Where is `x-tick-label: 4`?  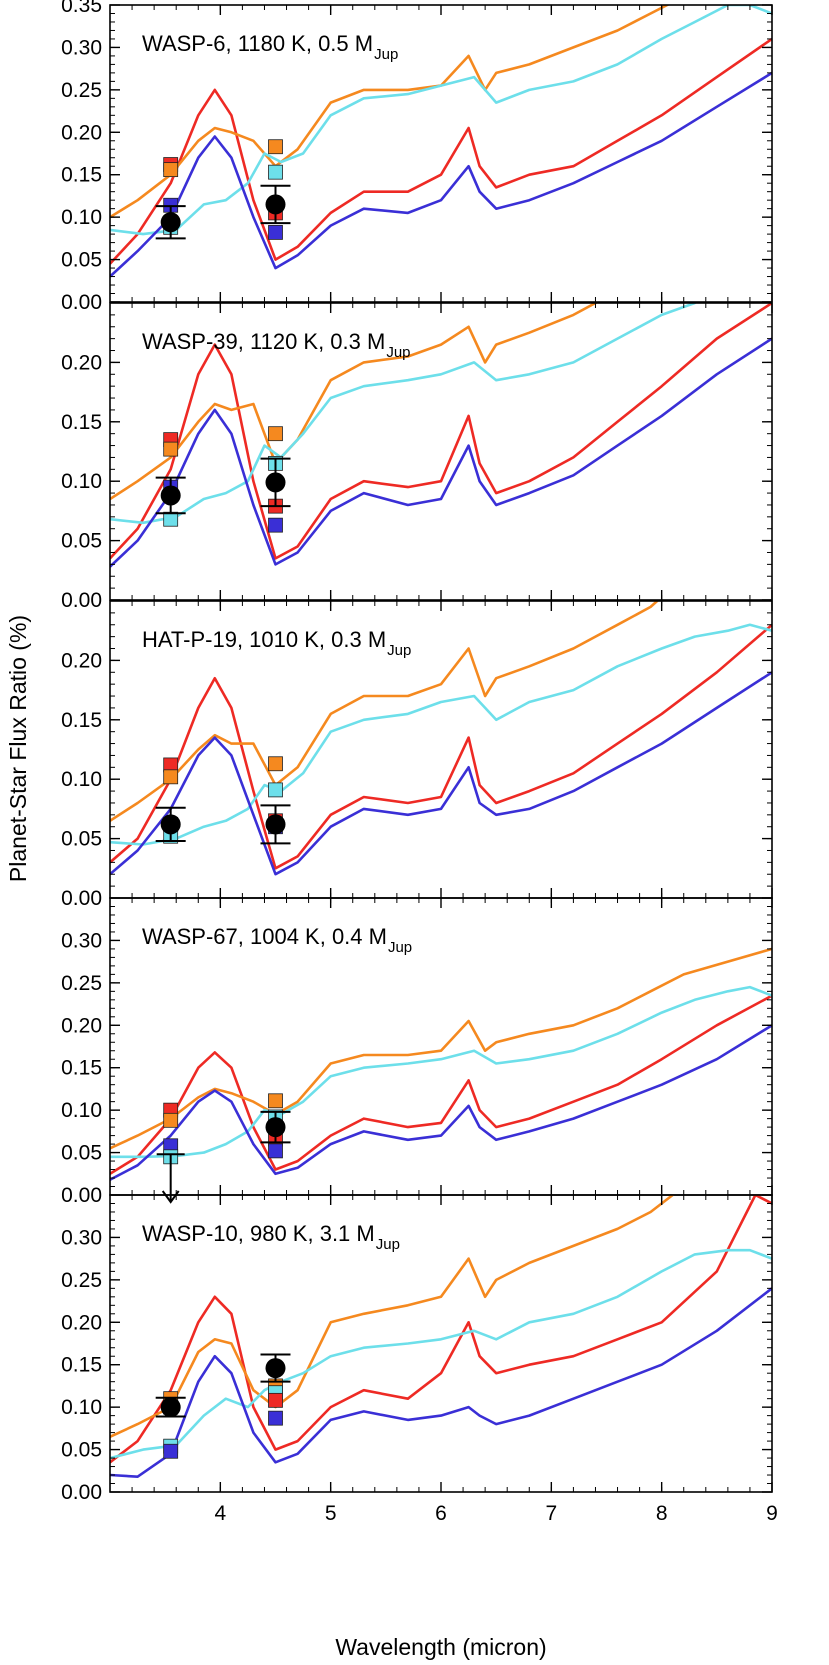 x-tick-label: 4 is located at coordinates (220, 1513).